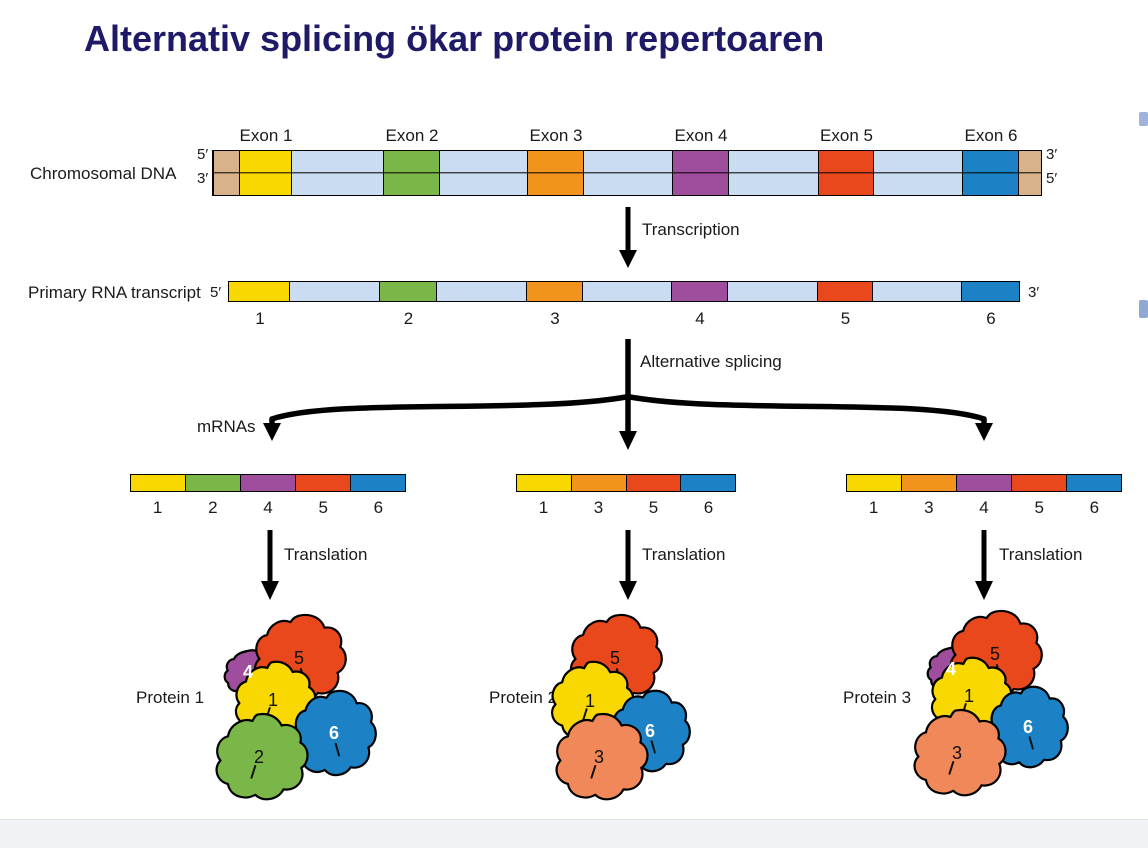 Image resolution: width=1148 pixels, height=848 pixels. Describe the element at coordinates (984, 432) in the screenshot. I see `splicing-right-arrowhead` at that location.